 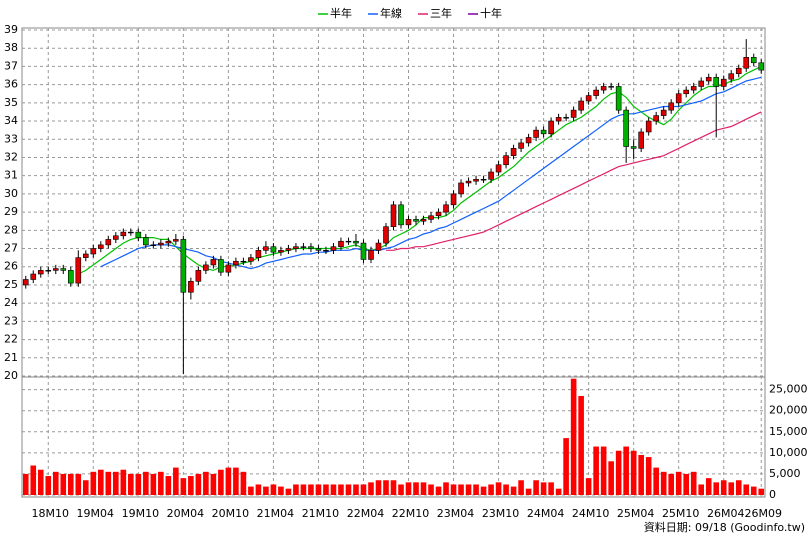 What do you see at coordinates (785, 473) in the screenshot?
I see `y2-tick-label: 5,000` at bounding box center [785, 473].